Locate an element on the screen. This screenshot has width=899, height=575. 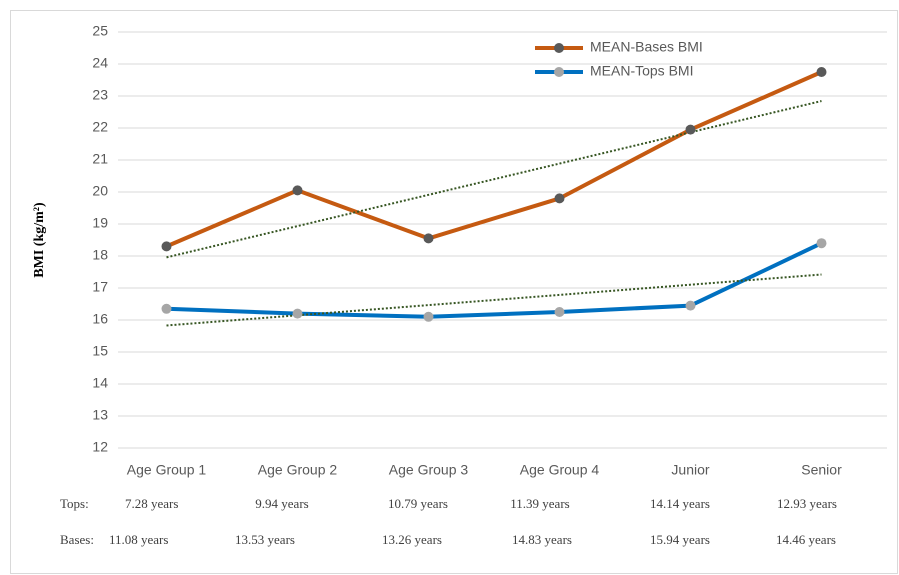
y-tick-label: 17 is located at coordinates (100, 287).